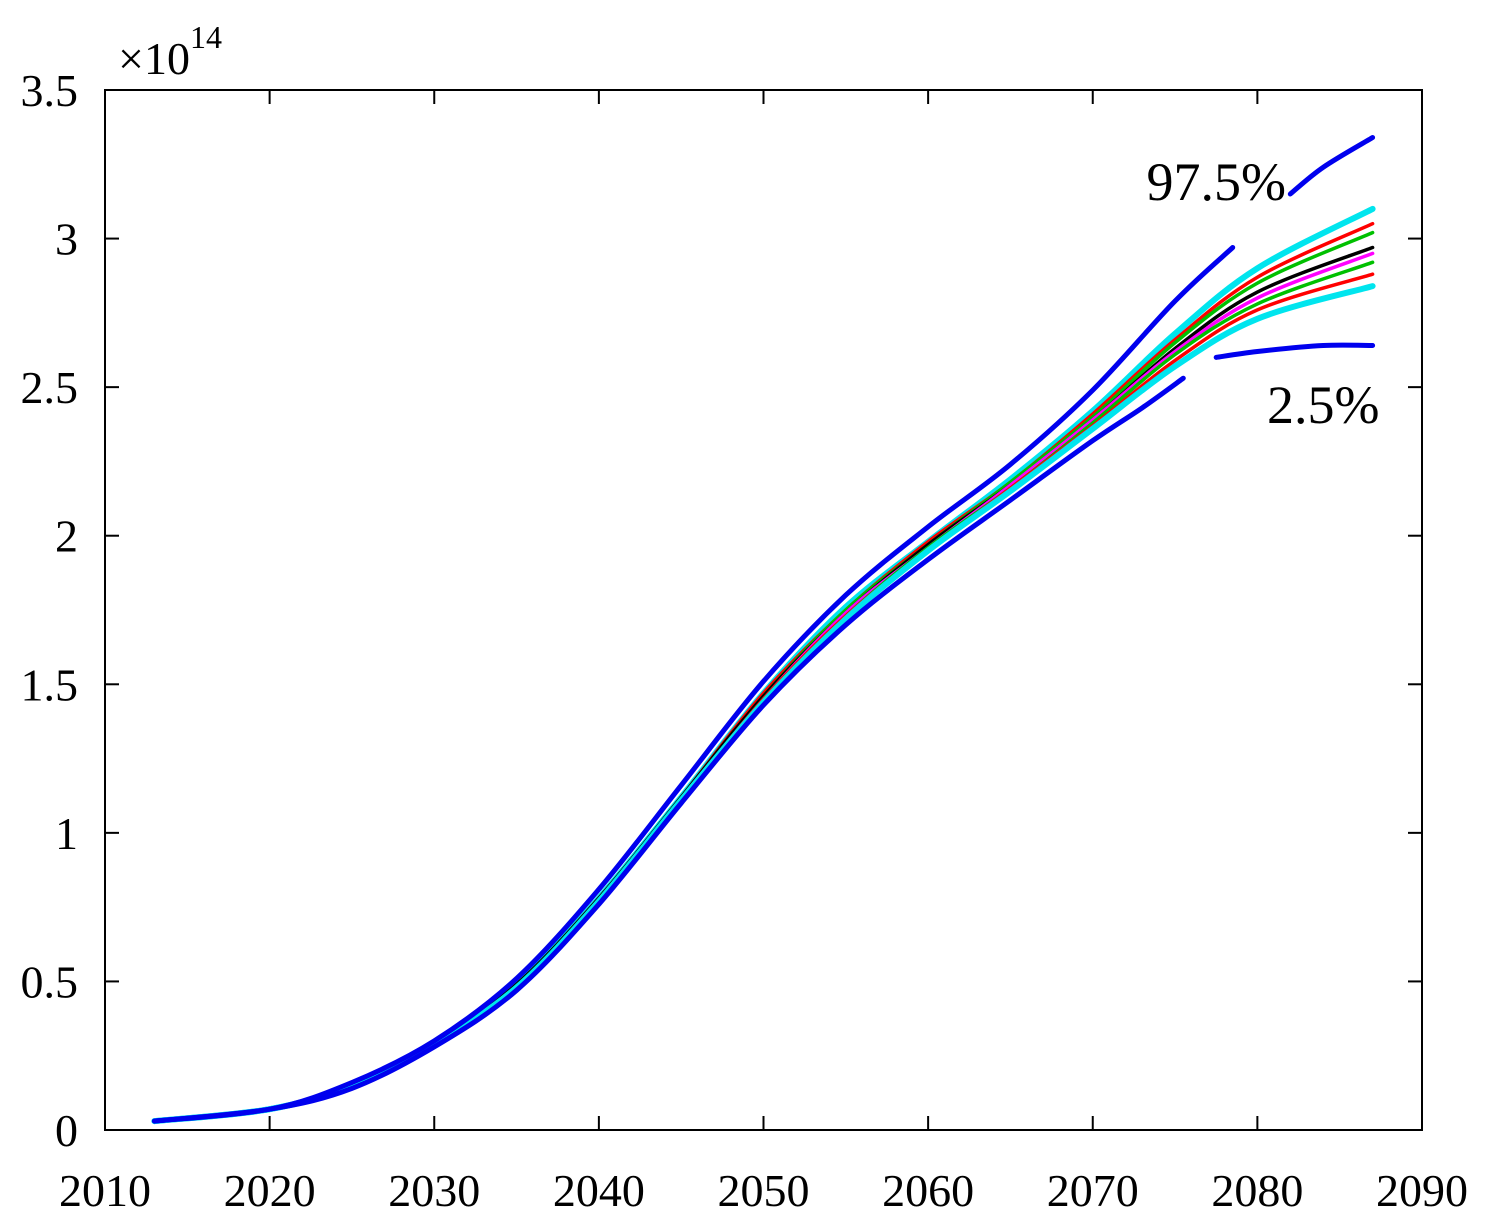 The height and width of the screenshot is (1219, 1492). Describe the element at coordinates (66, 536) in the screenshot. I see `y-tick-label: 2` at that location.